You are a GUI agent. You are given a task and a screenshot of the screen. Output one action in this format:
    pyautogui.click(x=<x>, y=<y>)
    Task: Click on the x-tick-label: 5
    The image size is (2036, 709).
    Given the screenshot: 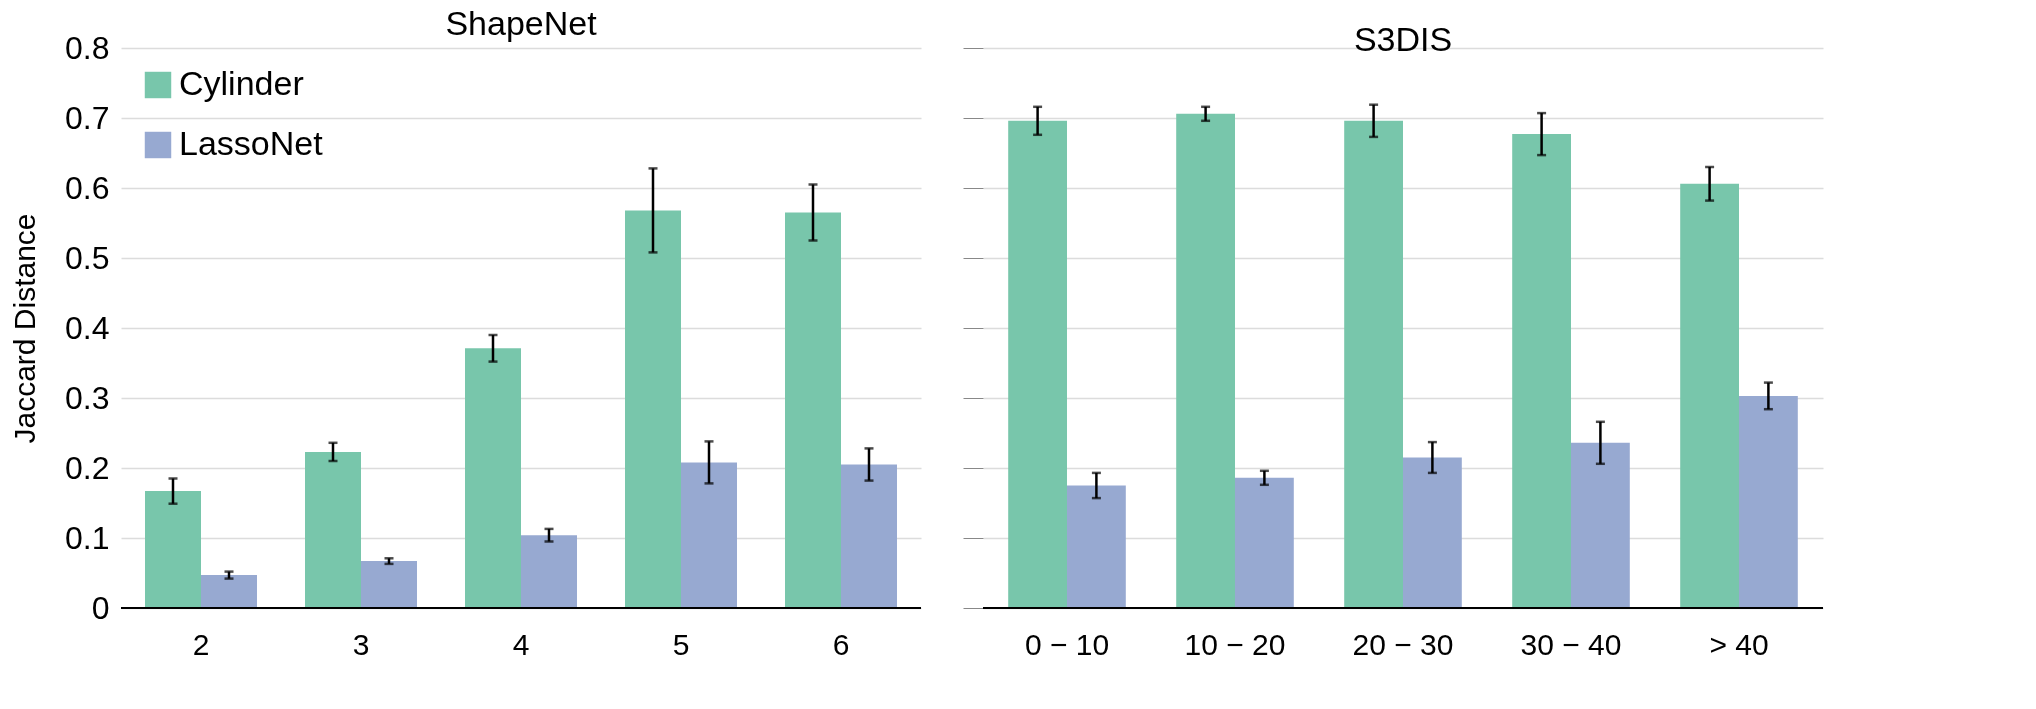 What is the action you would take?
    pyautogui.click(x=681, y=644)
    